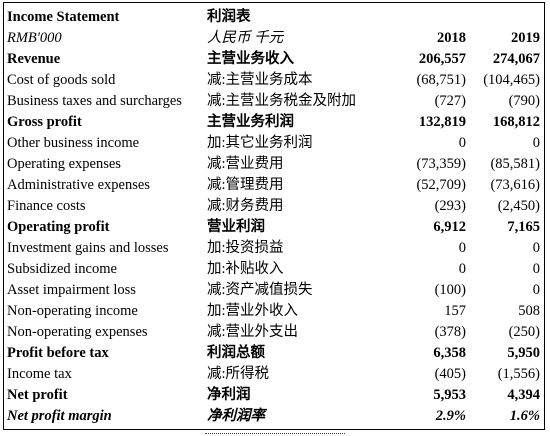  Describe the element at coordinates (62, 269) in the screenshot. I see `line-item-en: Subsidized income` at that location.